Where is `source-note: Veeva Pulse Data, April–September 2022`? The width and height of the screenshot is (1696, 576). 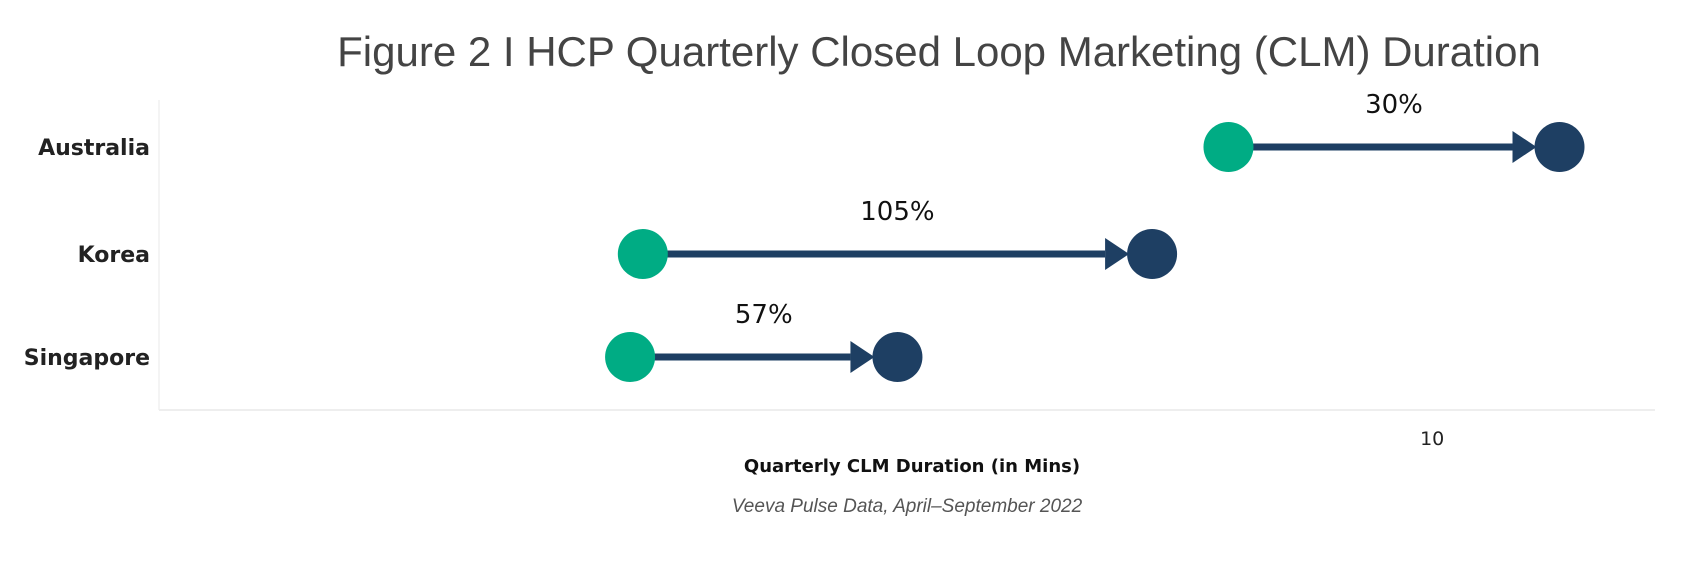
source-note: Veeva Pulse Data, April–September 2022 is located at coordinates (907, 506).